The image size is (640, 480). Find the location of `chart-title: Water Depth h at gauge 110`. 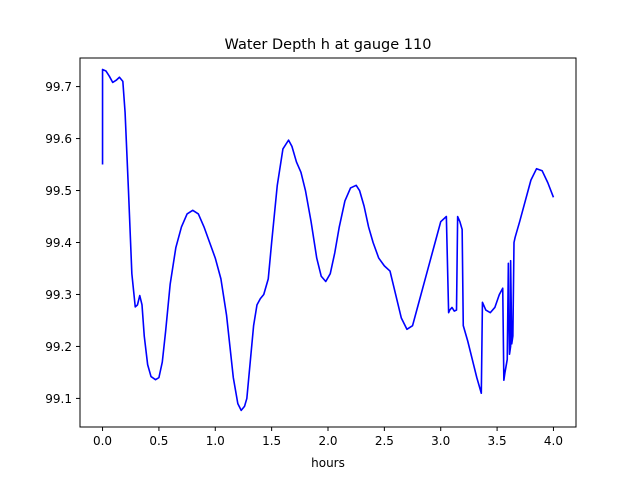

chart-title: Water Depth h at gauge 110 is located at coordinates (328, 45).